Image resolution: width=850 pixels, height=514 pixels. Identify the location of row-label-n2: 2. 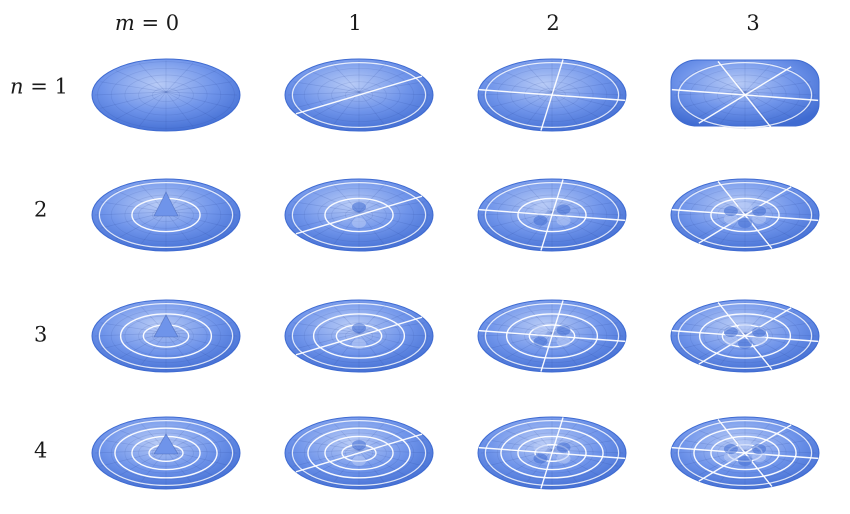
(41, 209).